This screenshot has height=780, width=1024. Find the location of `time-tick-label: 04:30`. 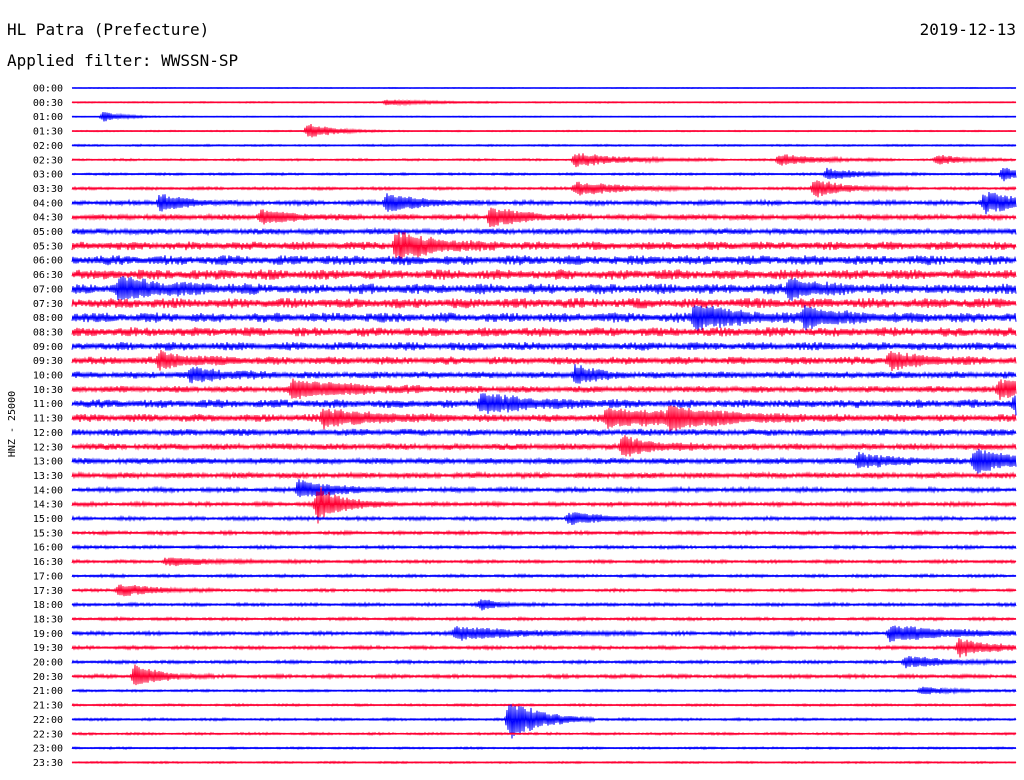

time-tick-label: 04:30 is located at coordinates (48, 218).